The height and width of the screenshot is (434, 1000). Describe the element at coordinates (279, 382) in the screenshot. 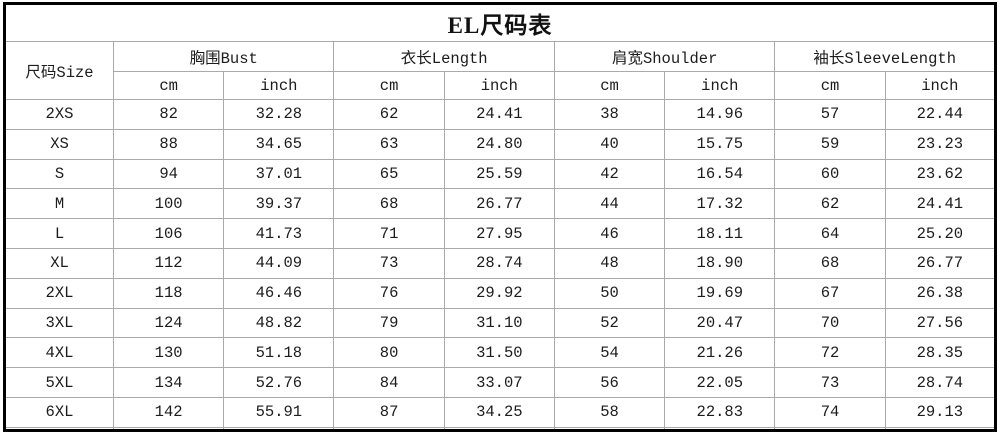

I see `value-cell: 52.76` at that location.